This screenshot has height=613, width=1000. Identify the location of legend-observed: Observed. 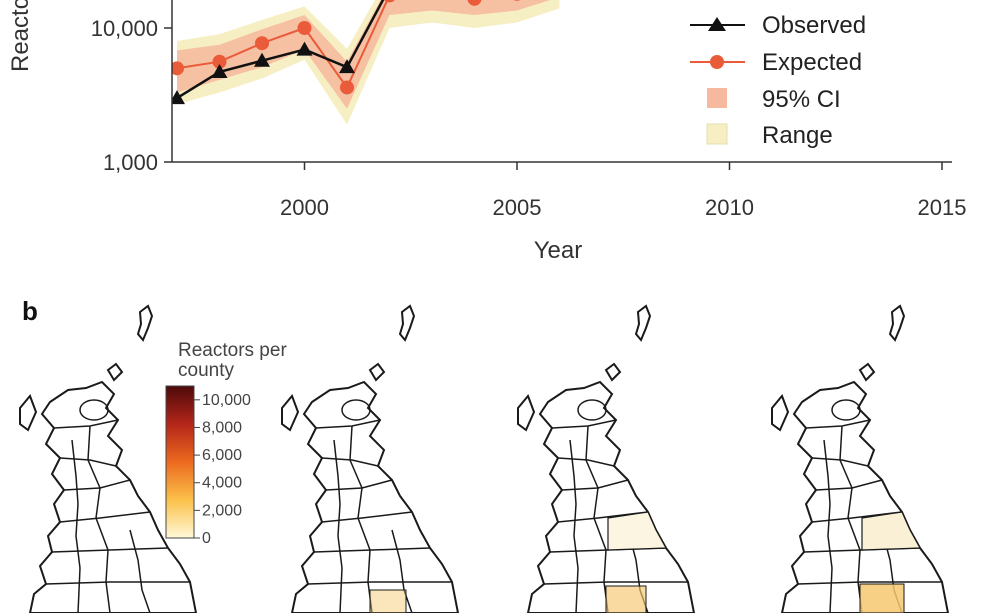
(778, 25).